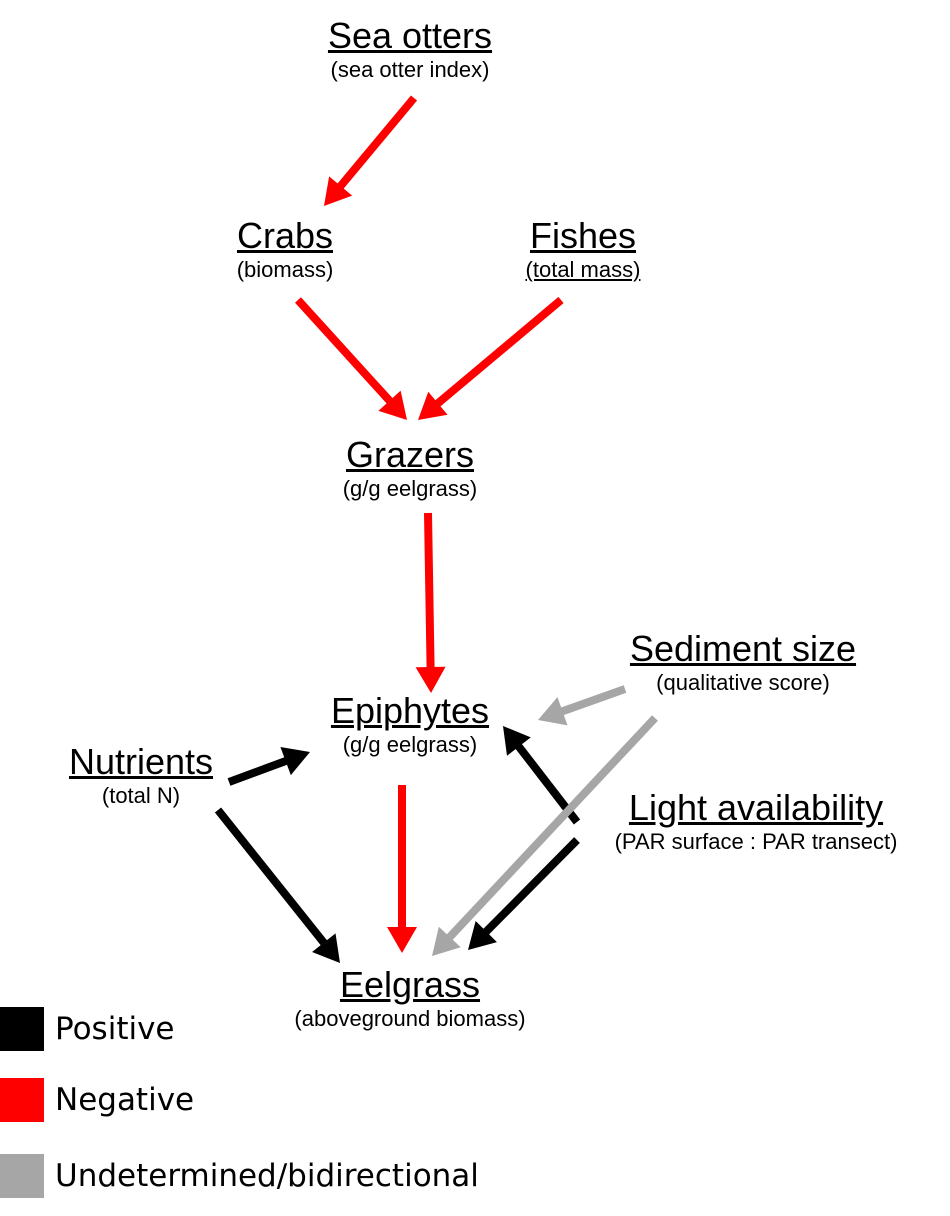 This screenshot has height=1216, width=950. I want to click on node-eelgrass: Eelgrass (aboveground biomass), so click(410, 999).